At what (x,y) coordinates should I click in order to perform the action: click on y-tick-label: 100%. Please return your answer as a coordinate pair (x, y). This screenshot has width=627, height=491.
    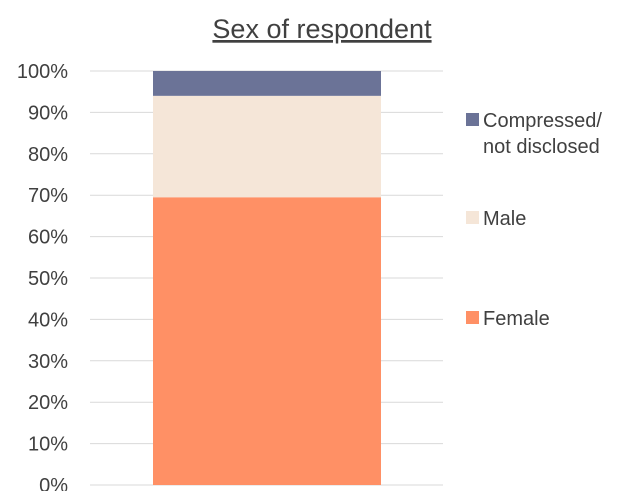
    Looking at the image, I should click on (42, 72).